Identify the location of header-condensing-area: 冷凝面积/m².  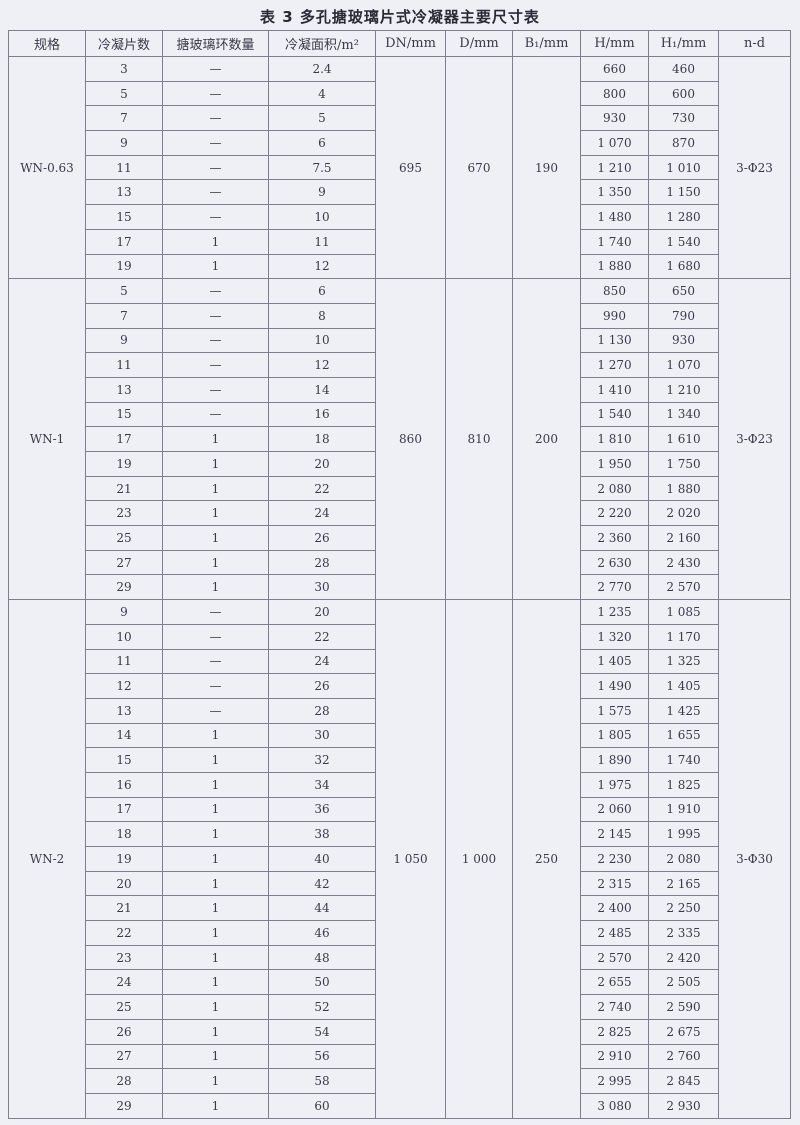
(322, 43).